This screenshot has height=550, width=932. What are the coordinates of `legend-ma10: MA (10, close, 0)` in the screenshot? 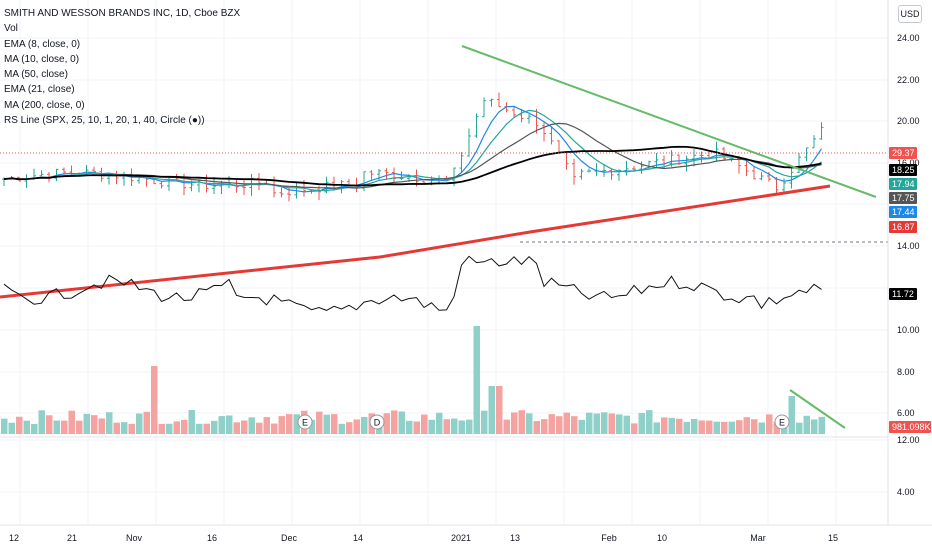 It's located at (42, 59).